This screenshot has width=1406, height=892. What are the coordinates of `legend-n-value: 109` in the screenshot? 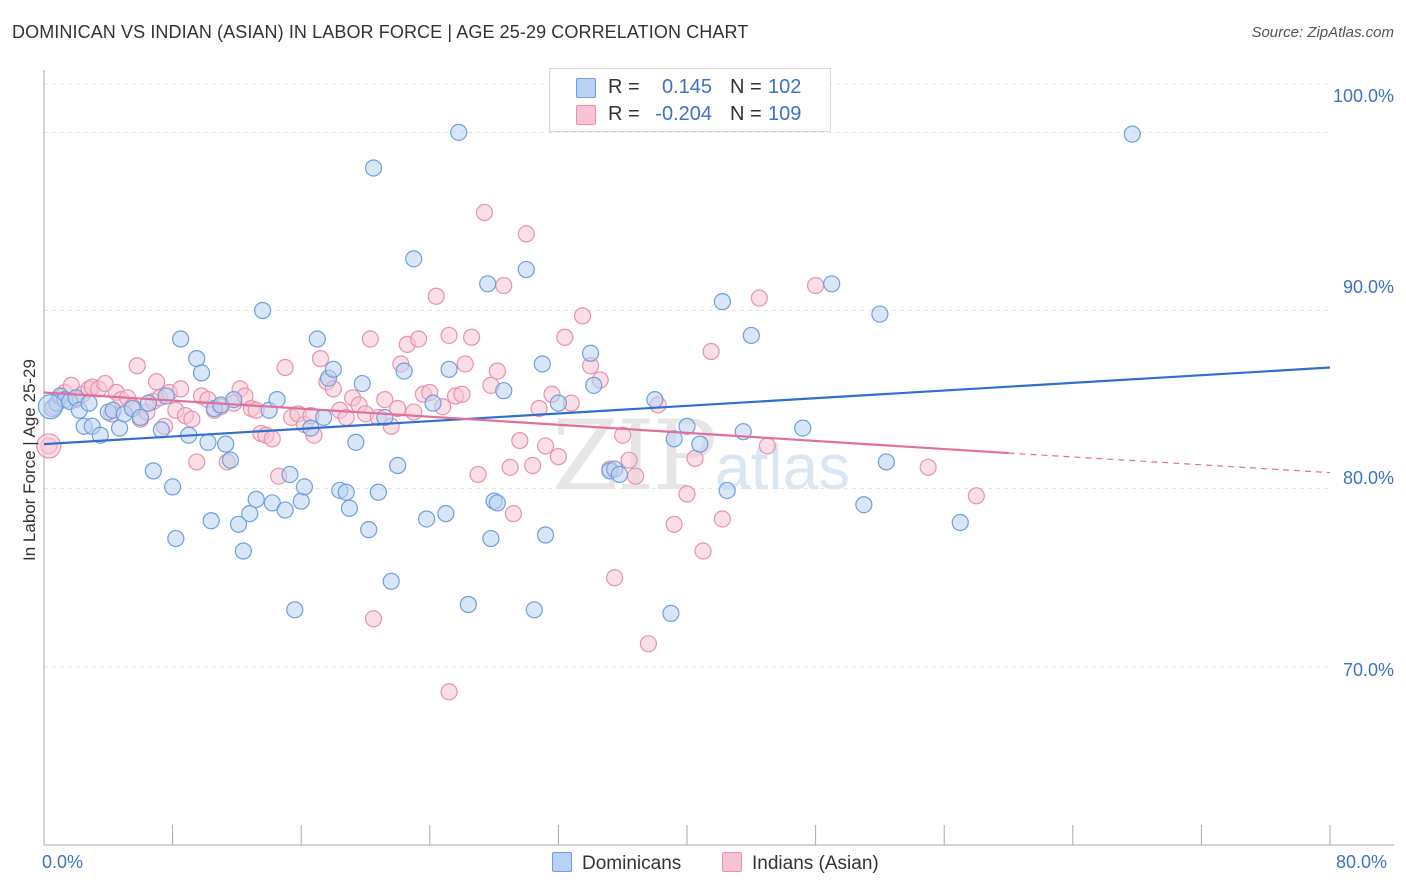 It's located at (785, 114).